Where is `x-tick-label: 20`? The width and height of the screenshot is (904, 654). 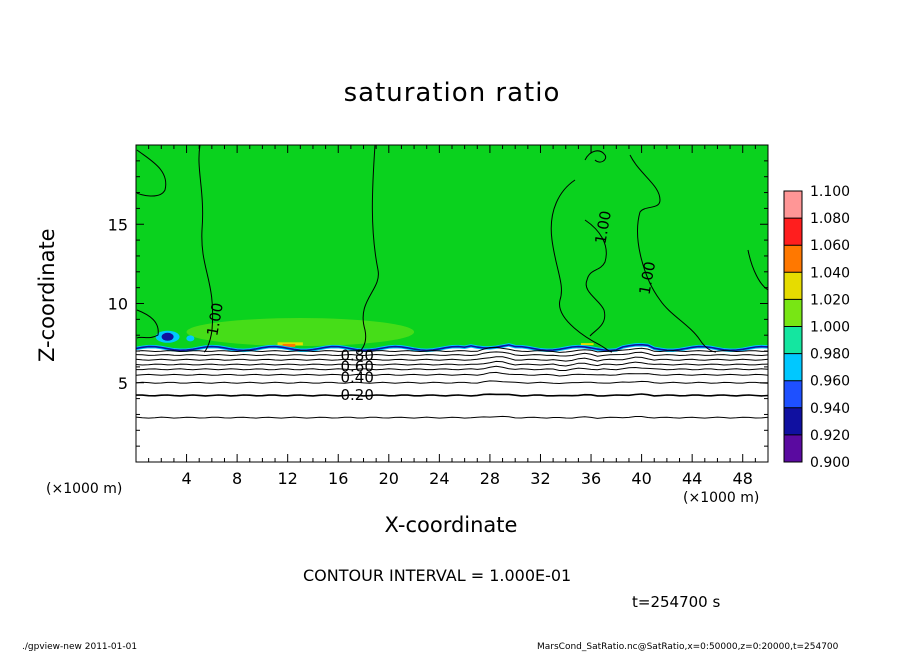
x-tick-label: 20 is located at coordinates (389, 478).